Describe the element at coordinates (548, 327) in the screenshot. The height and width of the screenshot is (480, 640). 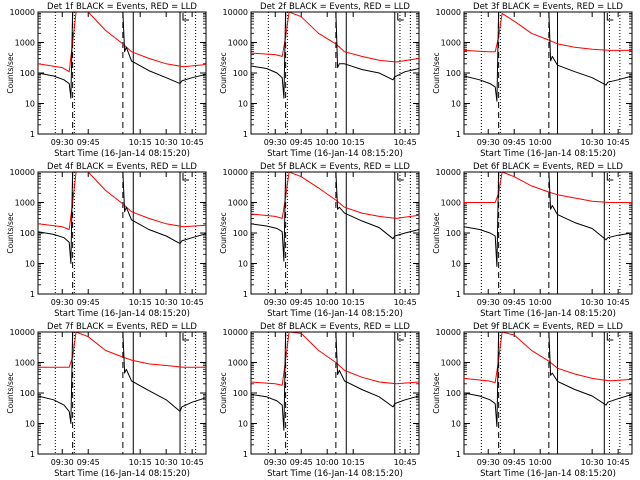
I see `panel-title: Det 9f BLACK = Events, RED = LLD` at that location.